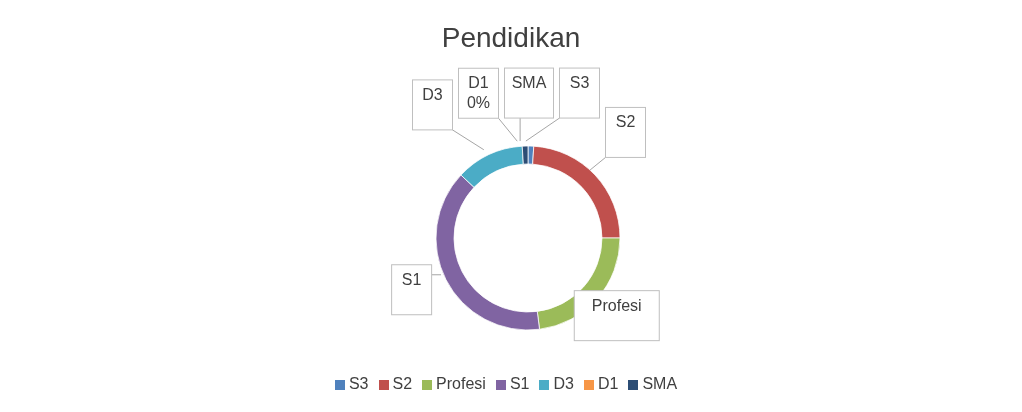 The image size is (1022, 412). Describe the element at coordinates (660, 383) in the screenshot. I see `legend-label: SMA` at that location.